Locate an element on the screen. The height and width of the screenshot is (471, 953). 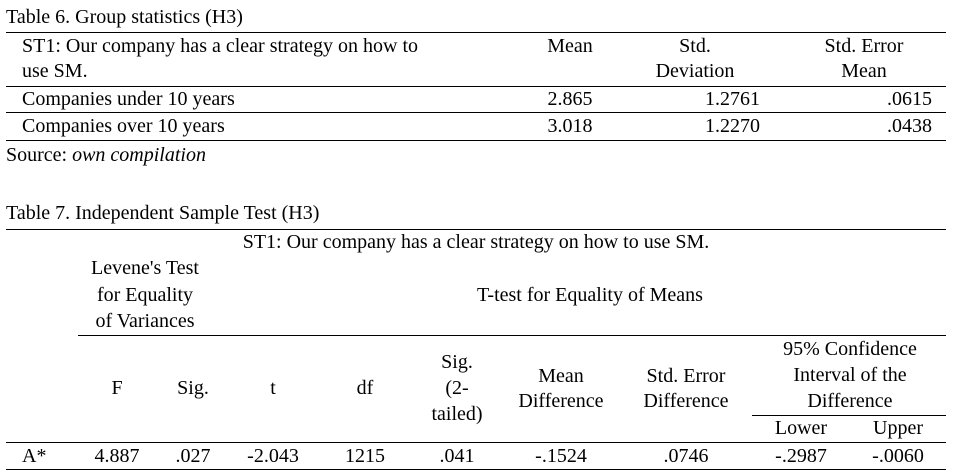
table7-row-sig: .027 is located at coordinates (193, 456).